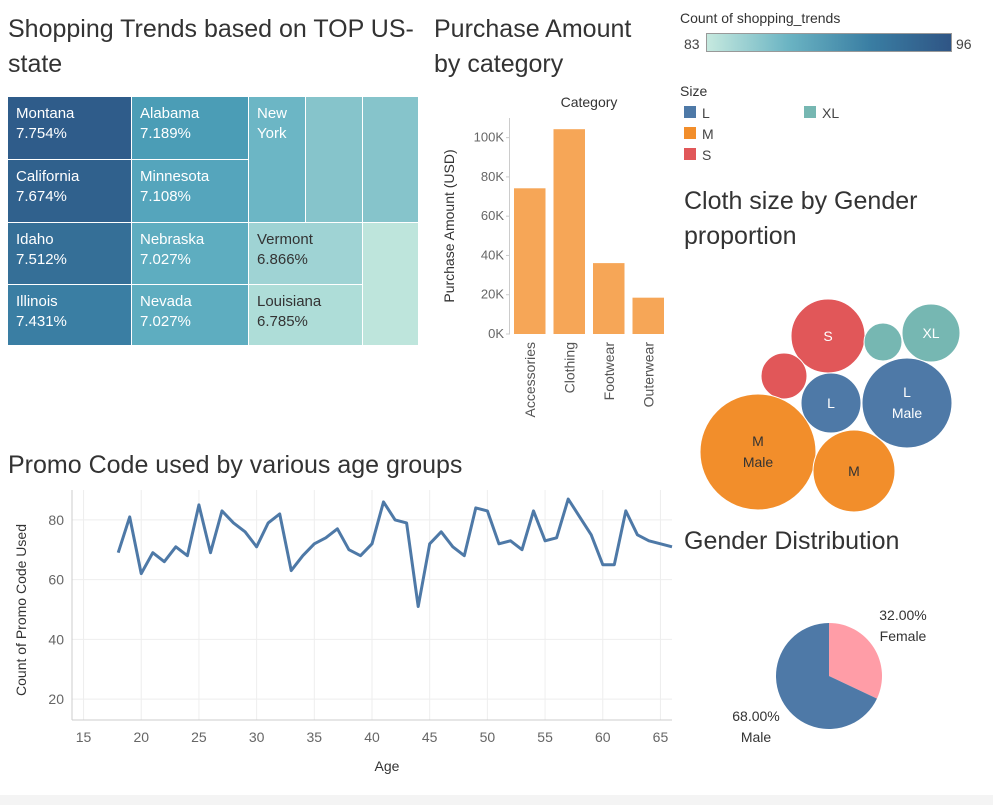 Image resolution: width=993 pixels, height=805 pixels. Describe the element at coordinates (603, 737) in the screenshot. I see `line-xtick-label: 60` at that location.